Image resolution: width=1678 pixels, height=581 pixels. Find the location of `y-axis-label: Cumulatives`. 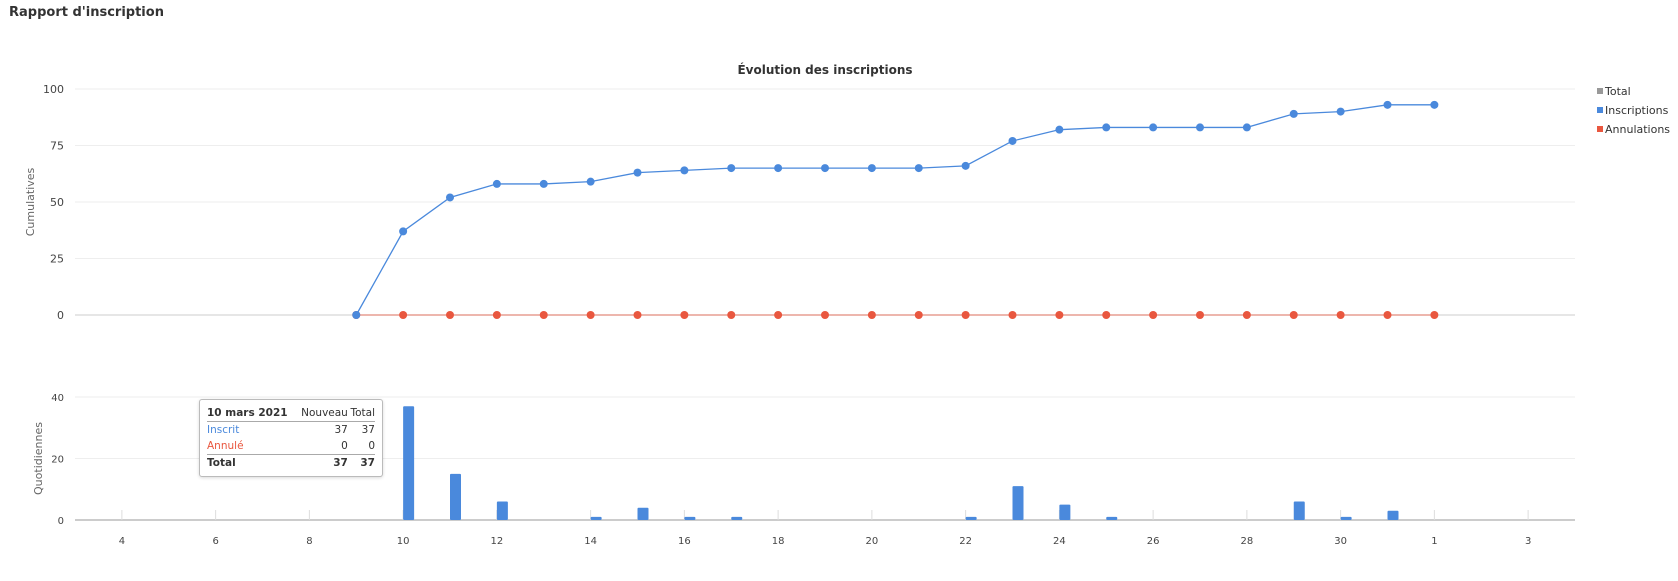

y-axis-label: Cumulatives is located at coordinates (30, 201).